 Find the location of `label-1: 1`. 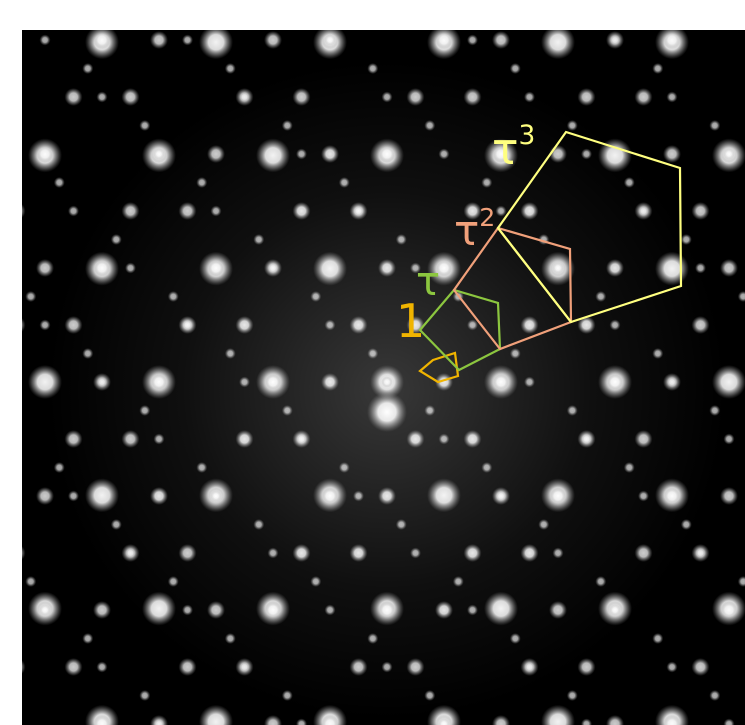

label-1: 1 is located at coordinates (410, 321).